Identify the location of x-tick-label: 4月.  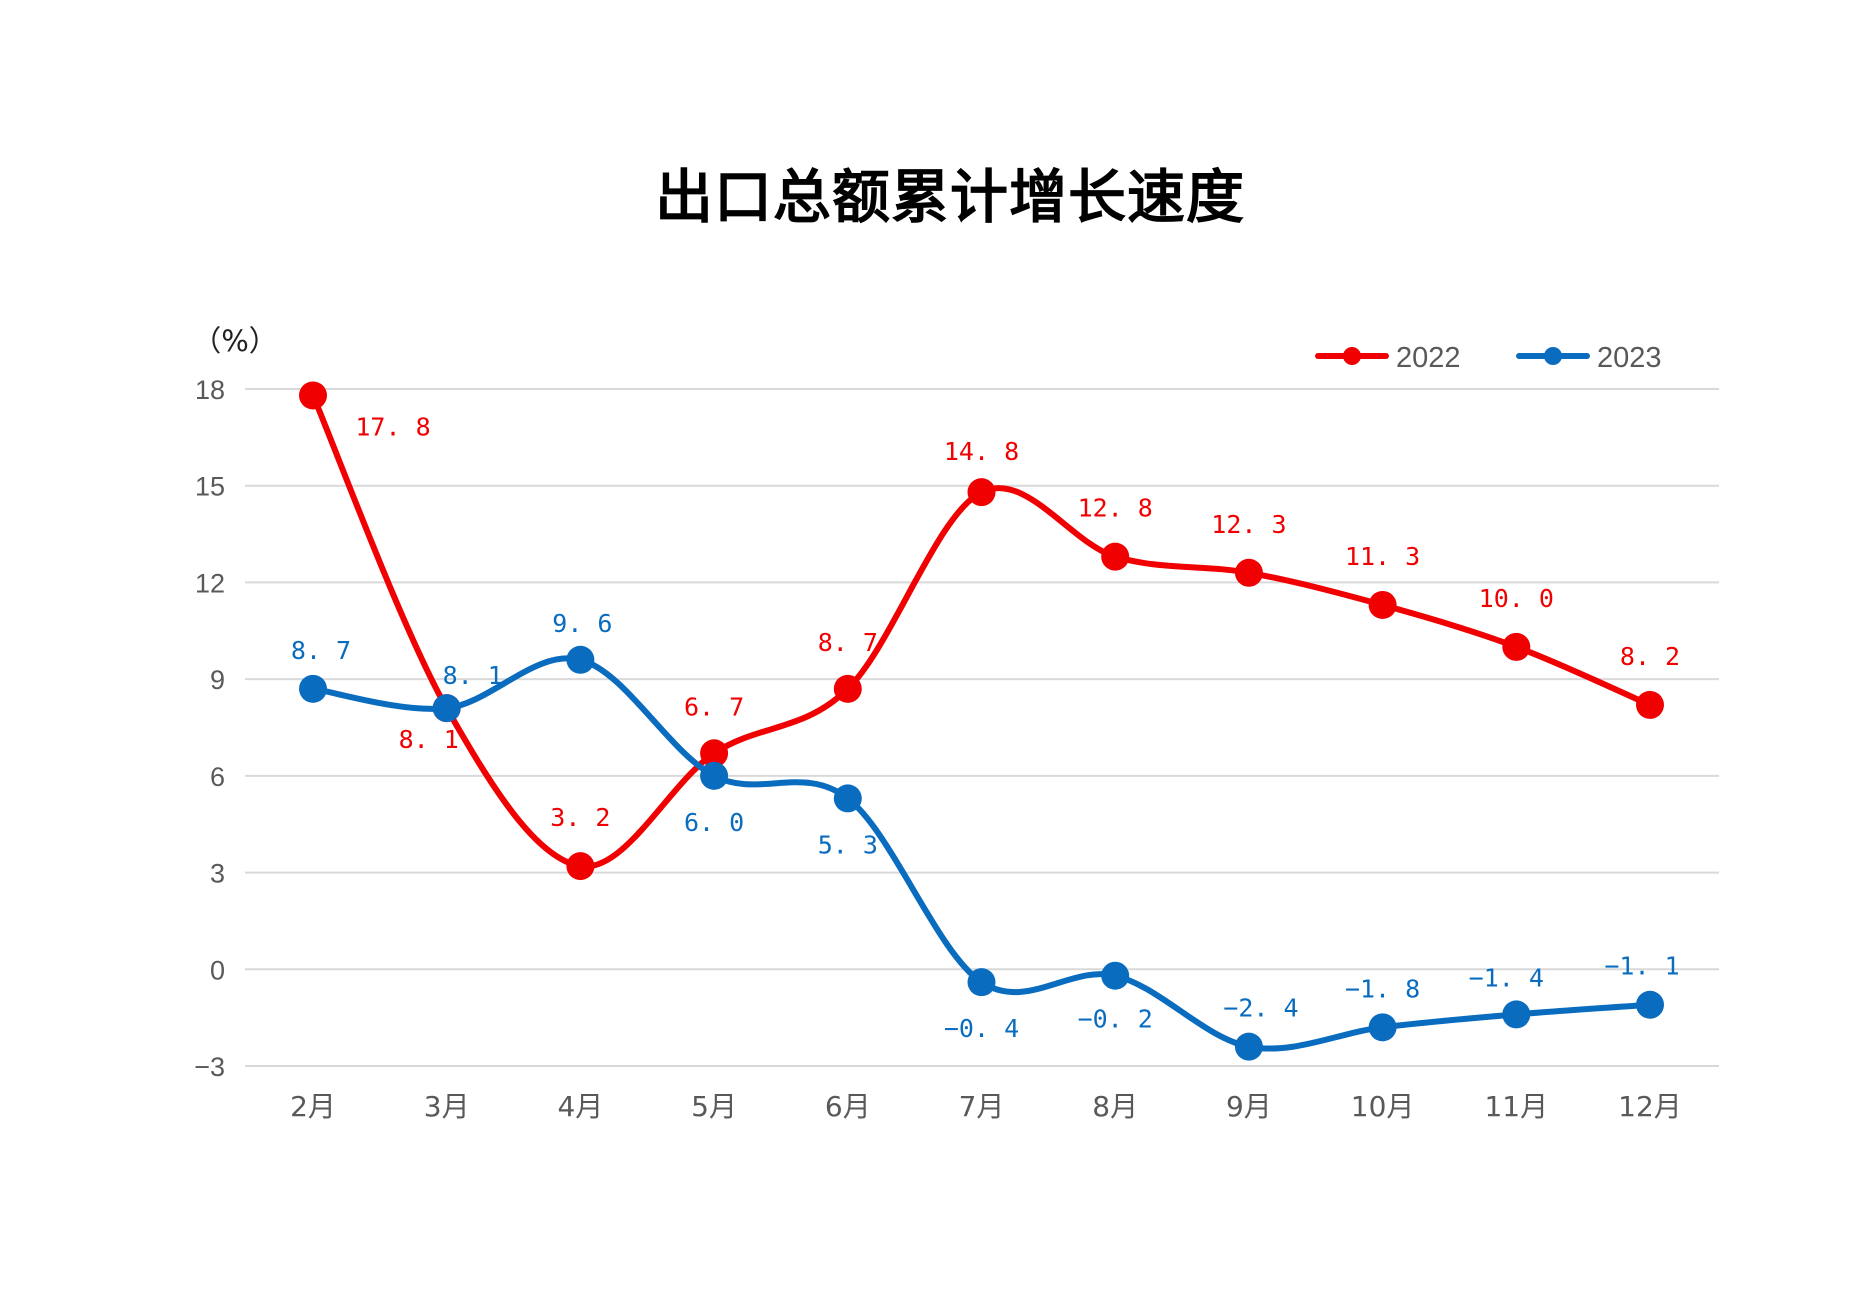
(580, 1106).